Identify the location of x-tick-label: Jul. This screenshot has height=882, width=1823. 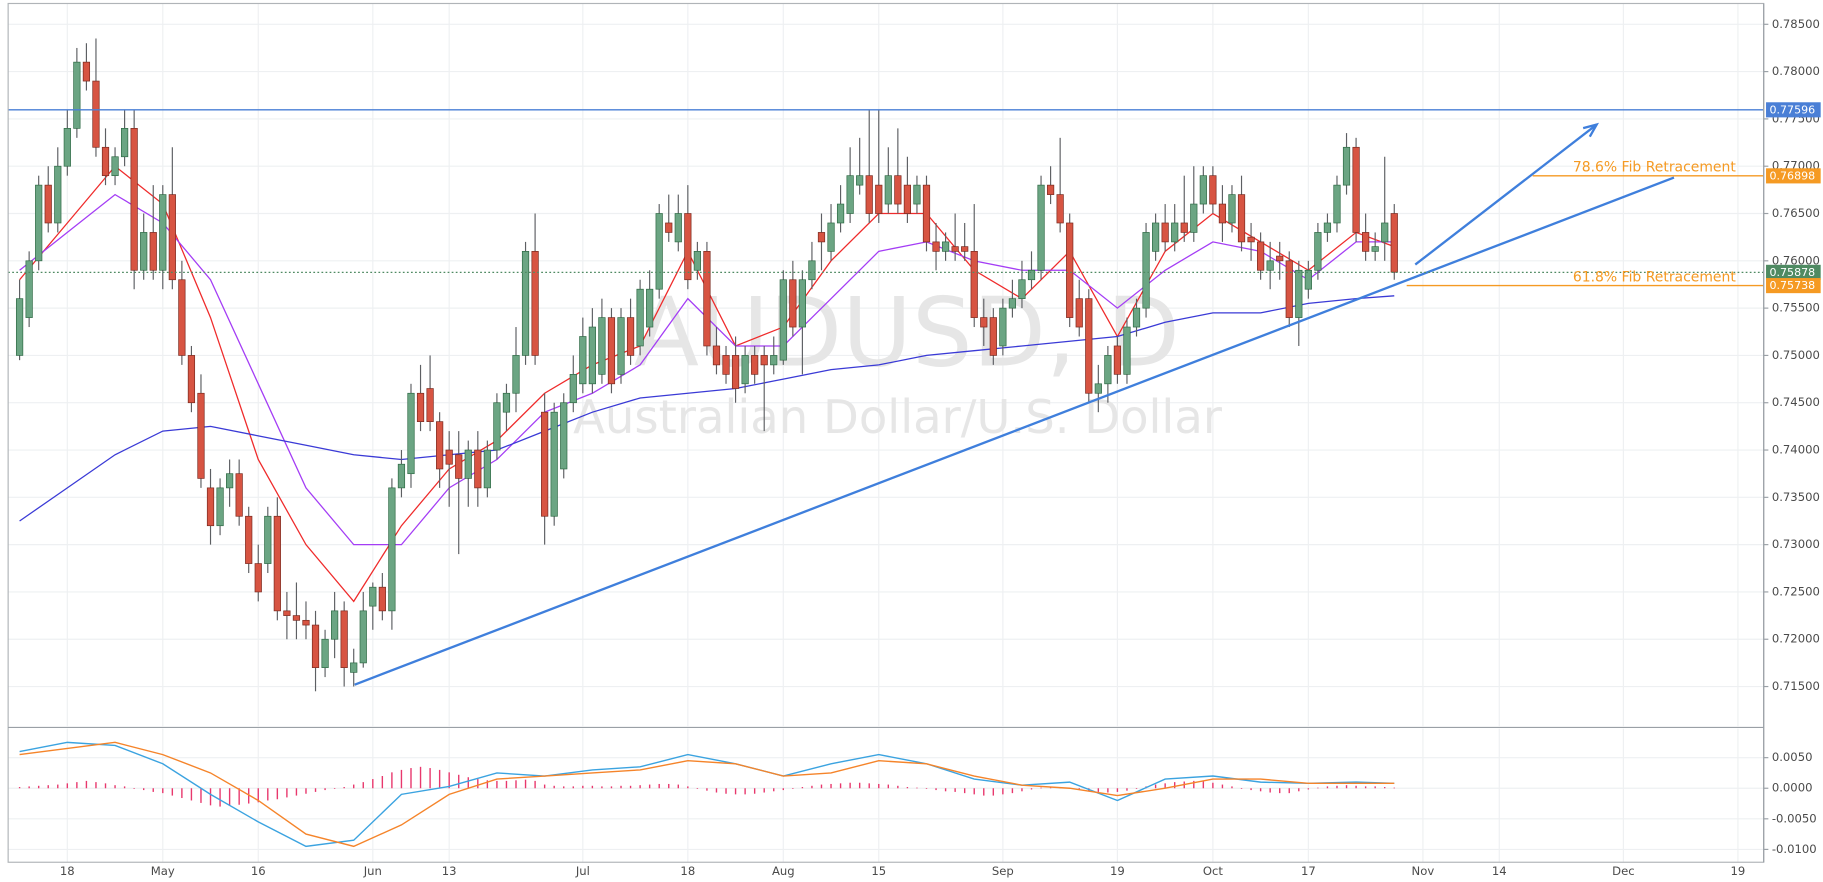
(582, 871).